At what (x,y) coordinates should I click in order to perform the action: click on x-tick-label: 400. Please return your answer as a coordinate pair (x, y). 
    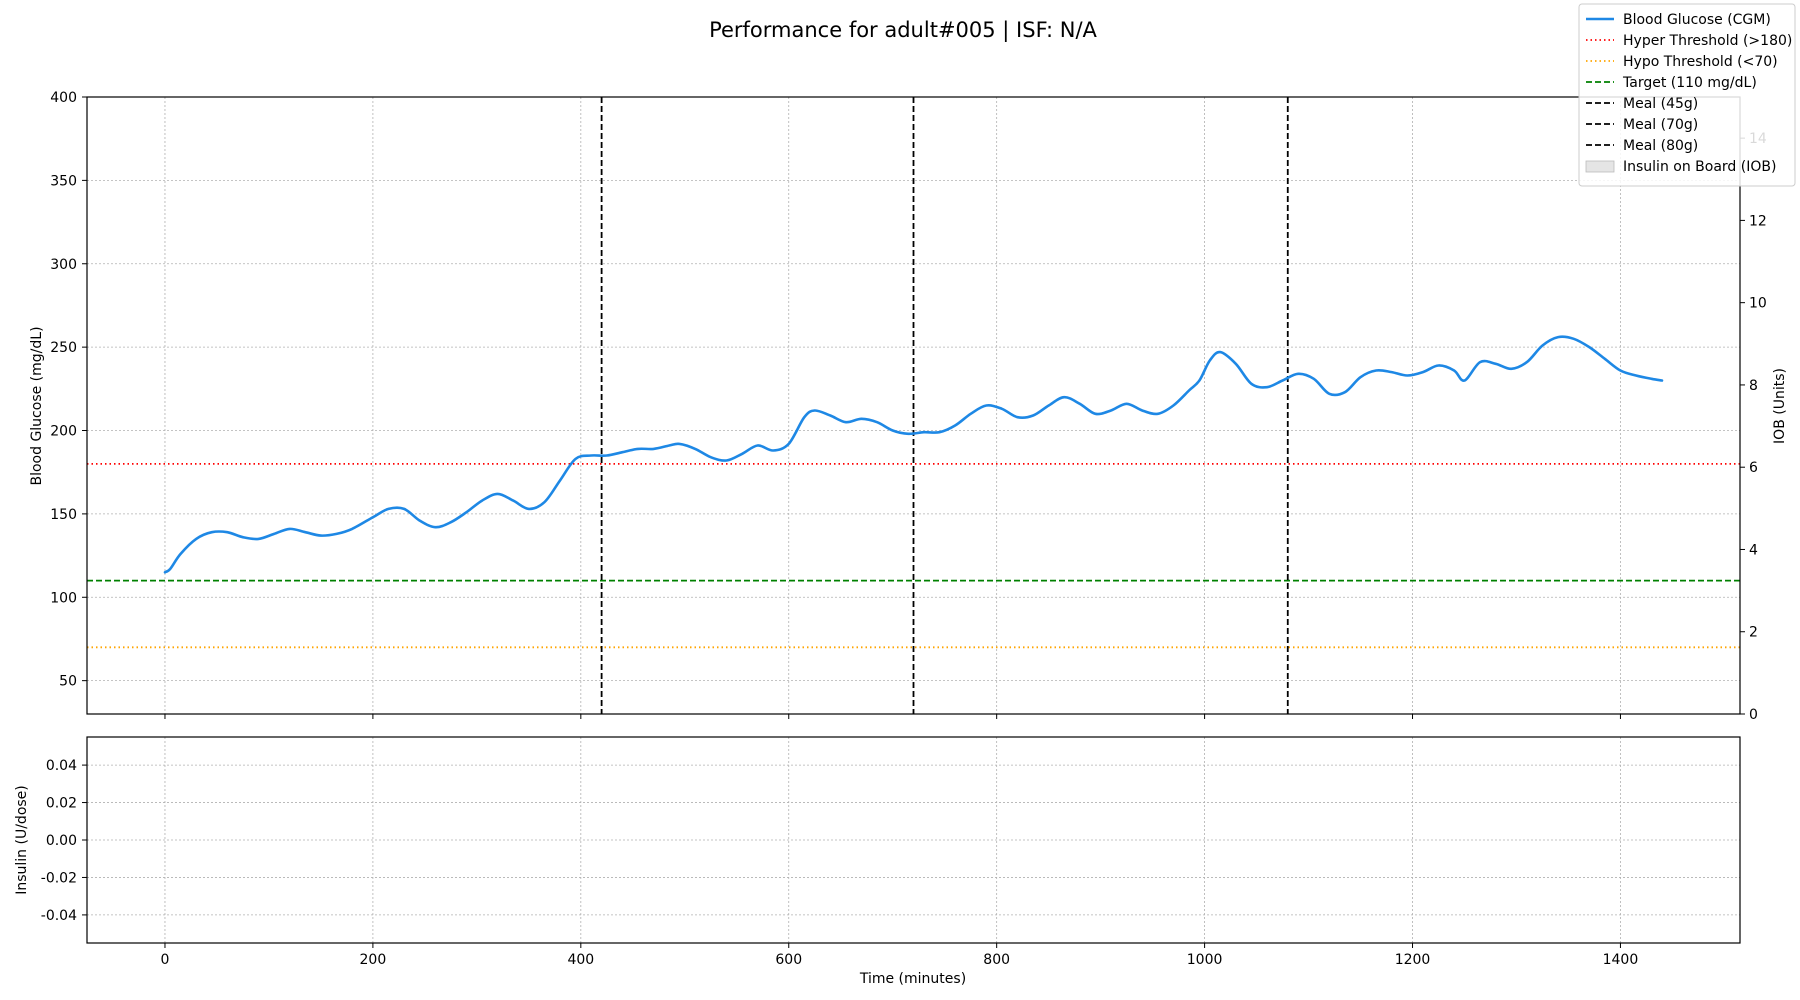
    Looking at the image, I should click on (580, 960).